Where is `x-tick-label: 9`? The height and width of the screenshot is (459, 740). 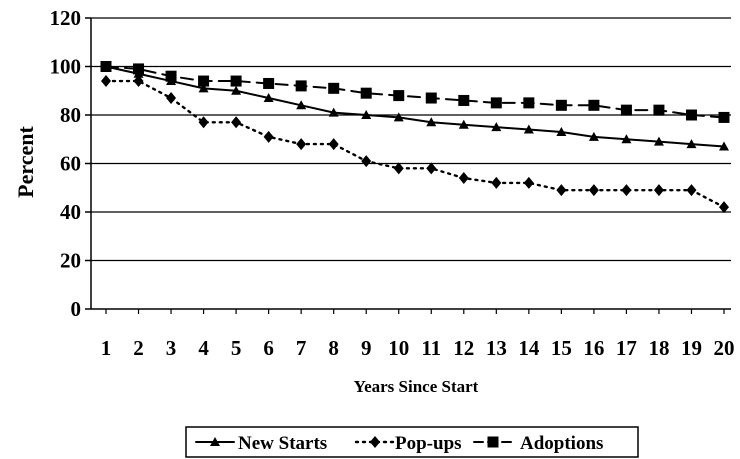
x-tick-label: 9 is located at coordinates (366, 348).